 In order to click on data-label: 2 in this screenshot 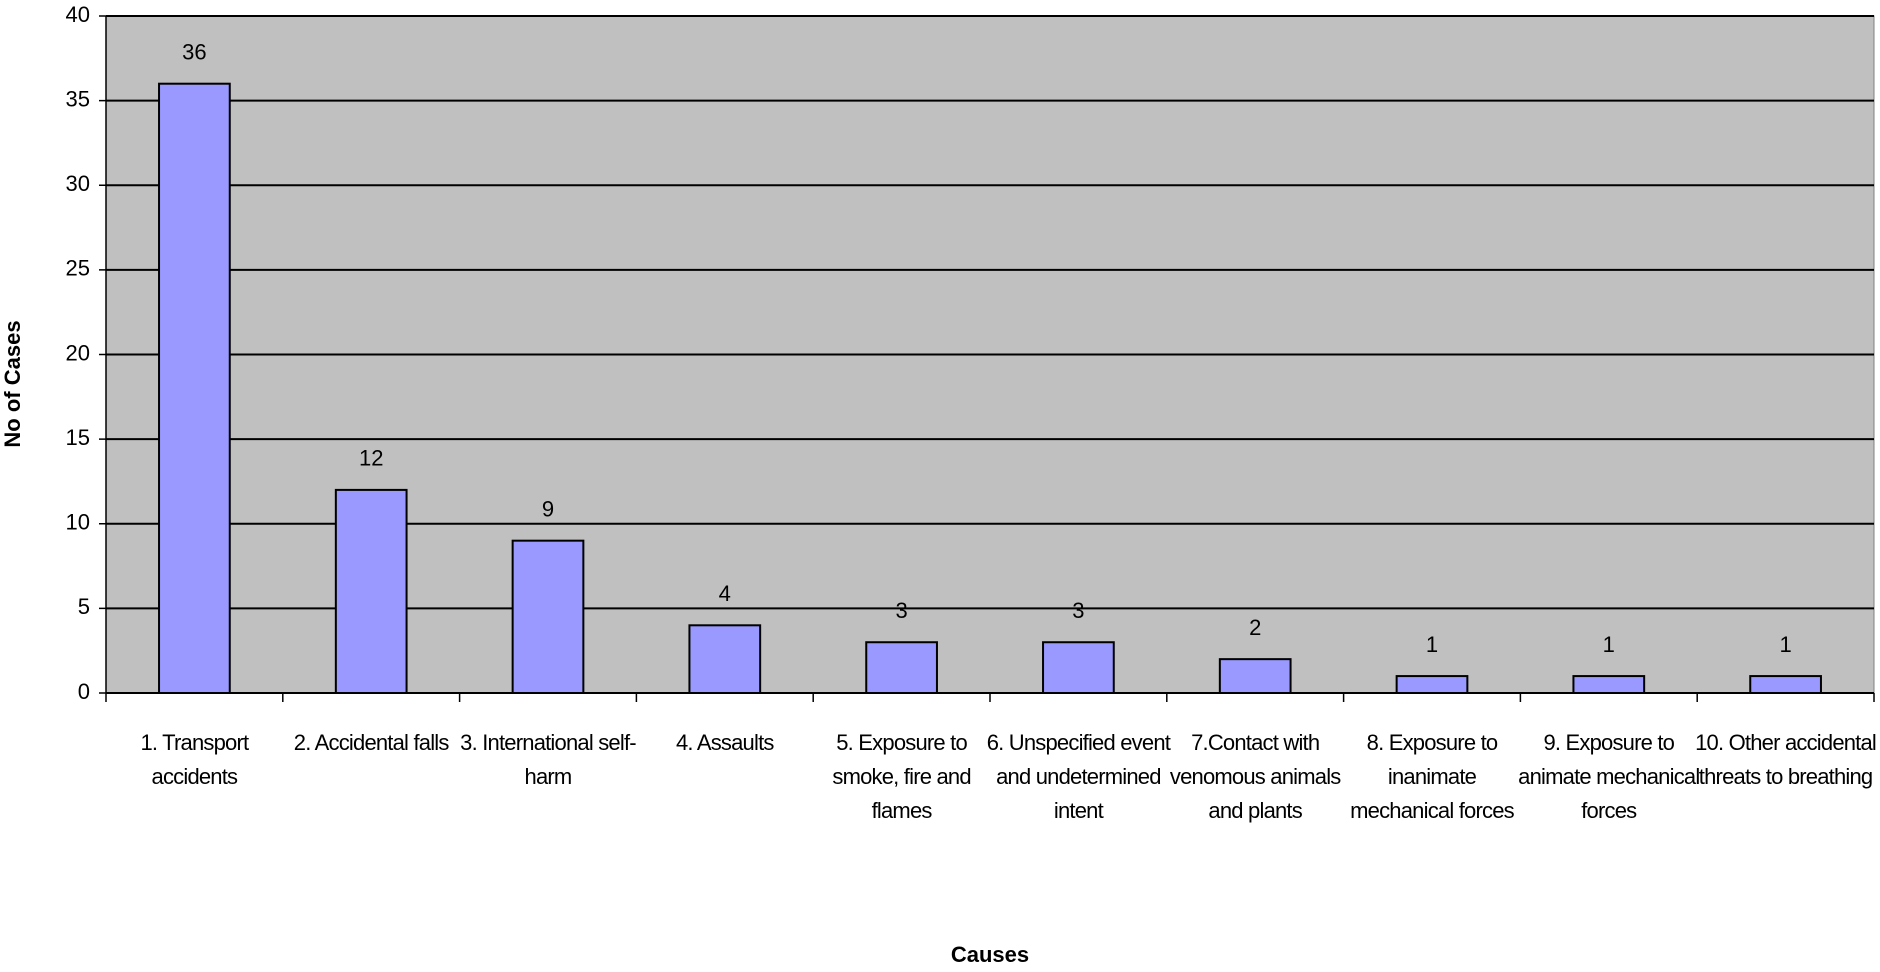, I will do `click(1255, 627)`.